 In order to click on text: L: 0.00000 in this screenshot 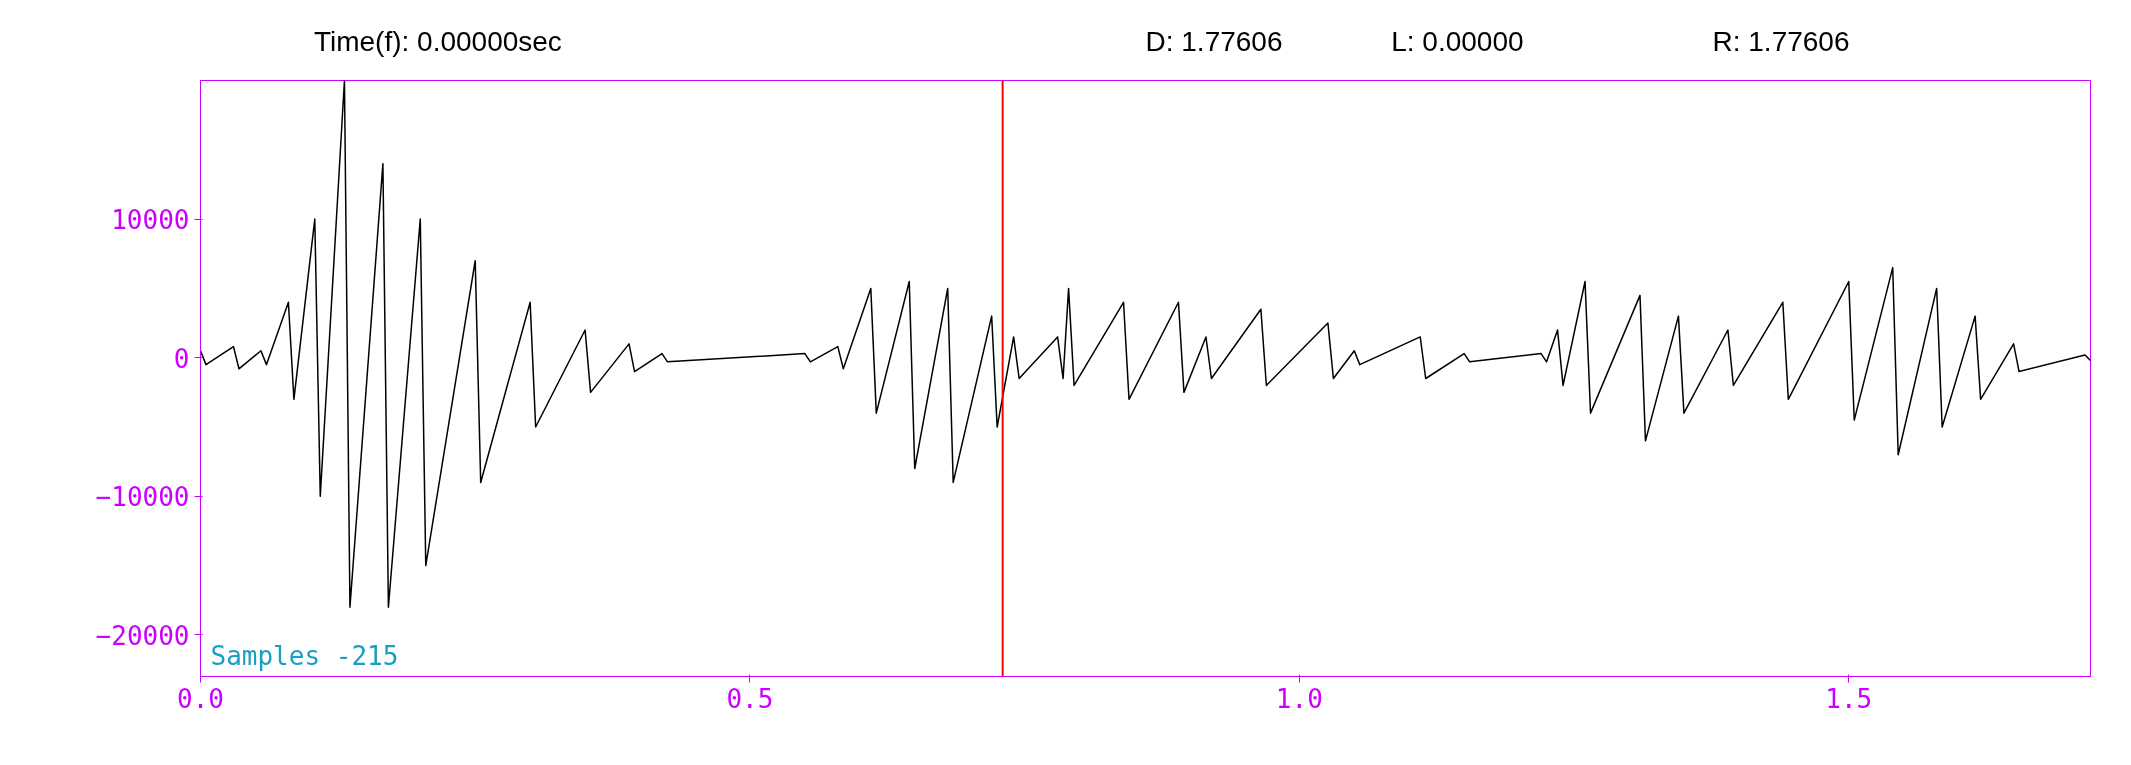, I will do `click(1457, 41)`.